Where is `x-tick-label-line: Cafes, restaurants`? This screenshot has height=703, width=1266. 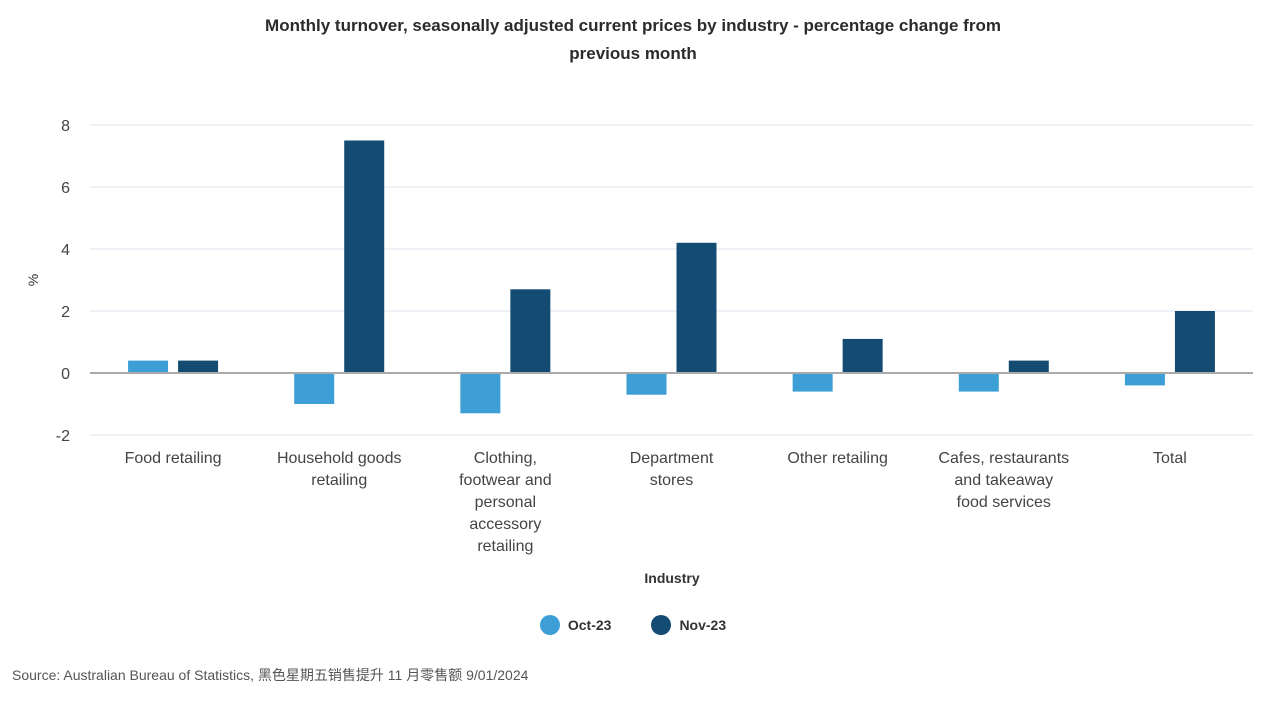
x-tick-label-line: Cafes, restaurants is located at coordinates (1003, 458).